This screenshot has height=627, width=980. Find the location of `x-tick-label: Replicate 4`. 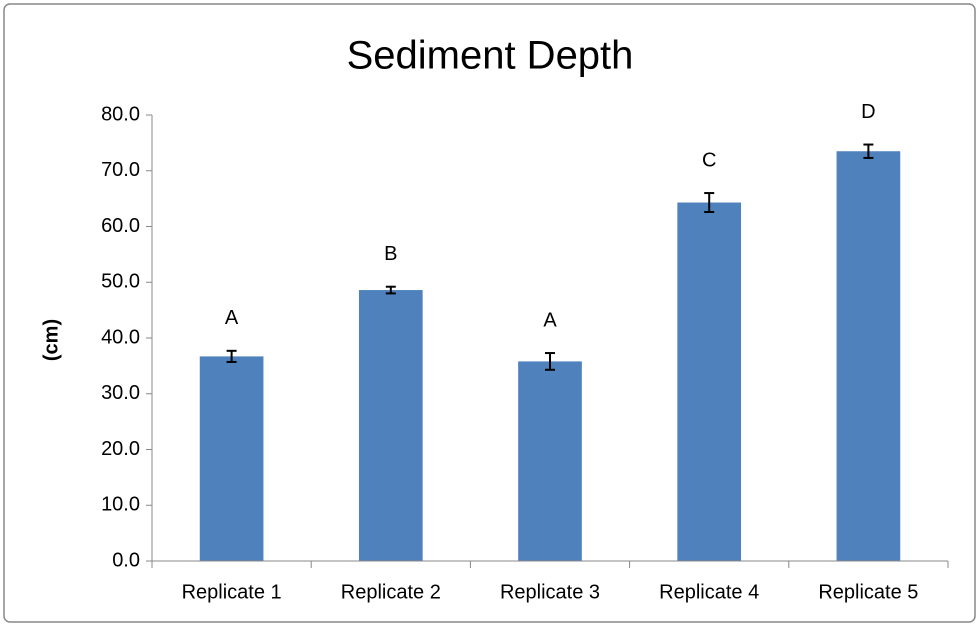

x-tick-label: Replicate 4 is located at coordinates (709, 592).